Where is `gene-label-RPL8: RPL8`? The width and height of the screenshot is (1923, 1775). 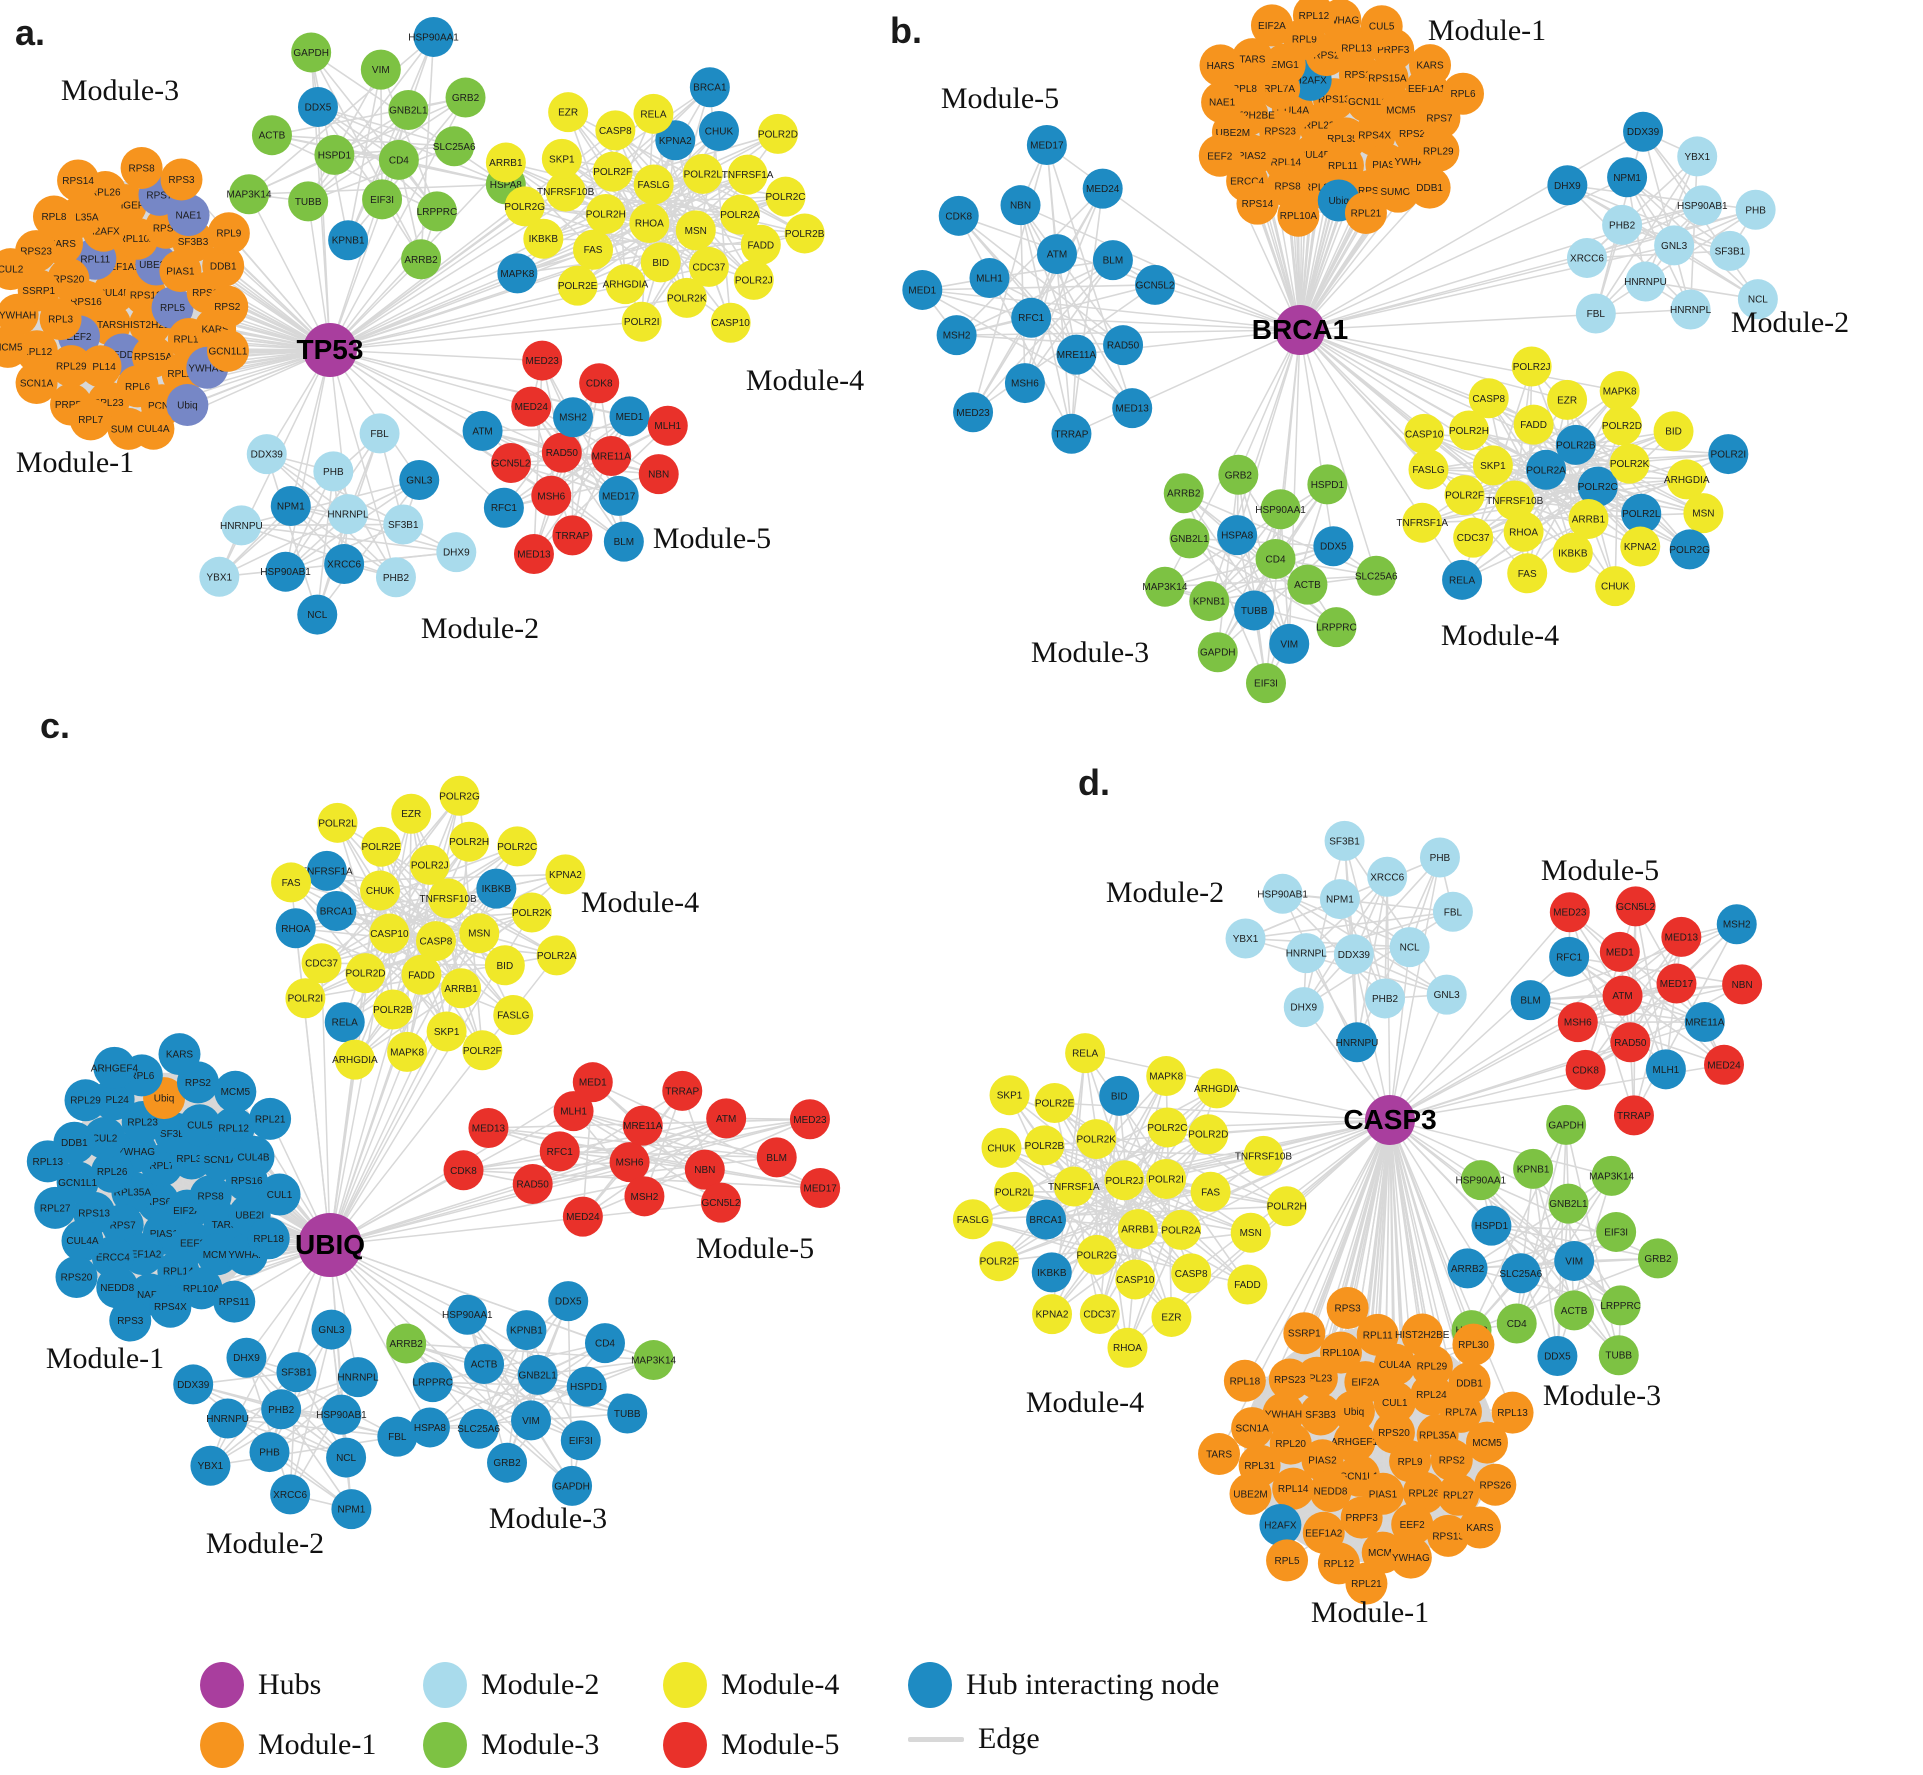 gene-label-RPL8: RPL8 is located at coordinates (53, 217).